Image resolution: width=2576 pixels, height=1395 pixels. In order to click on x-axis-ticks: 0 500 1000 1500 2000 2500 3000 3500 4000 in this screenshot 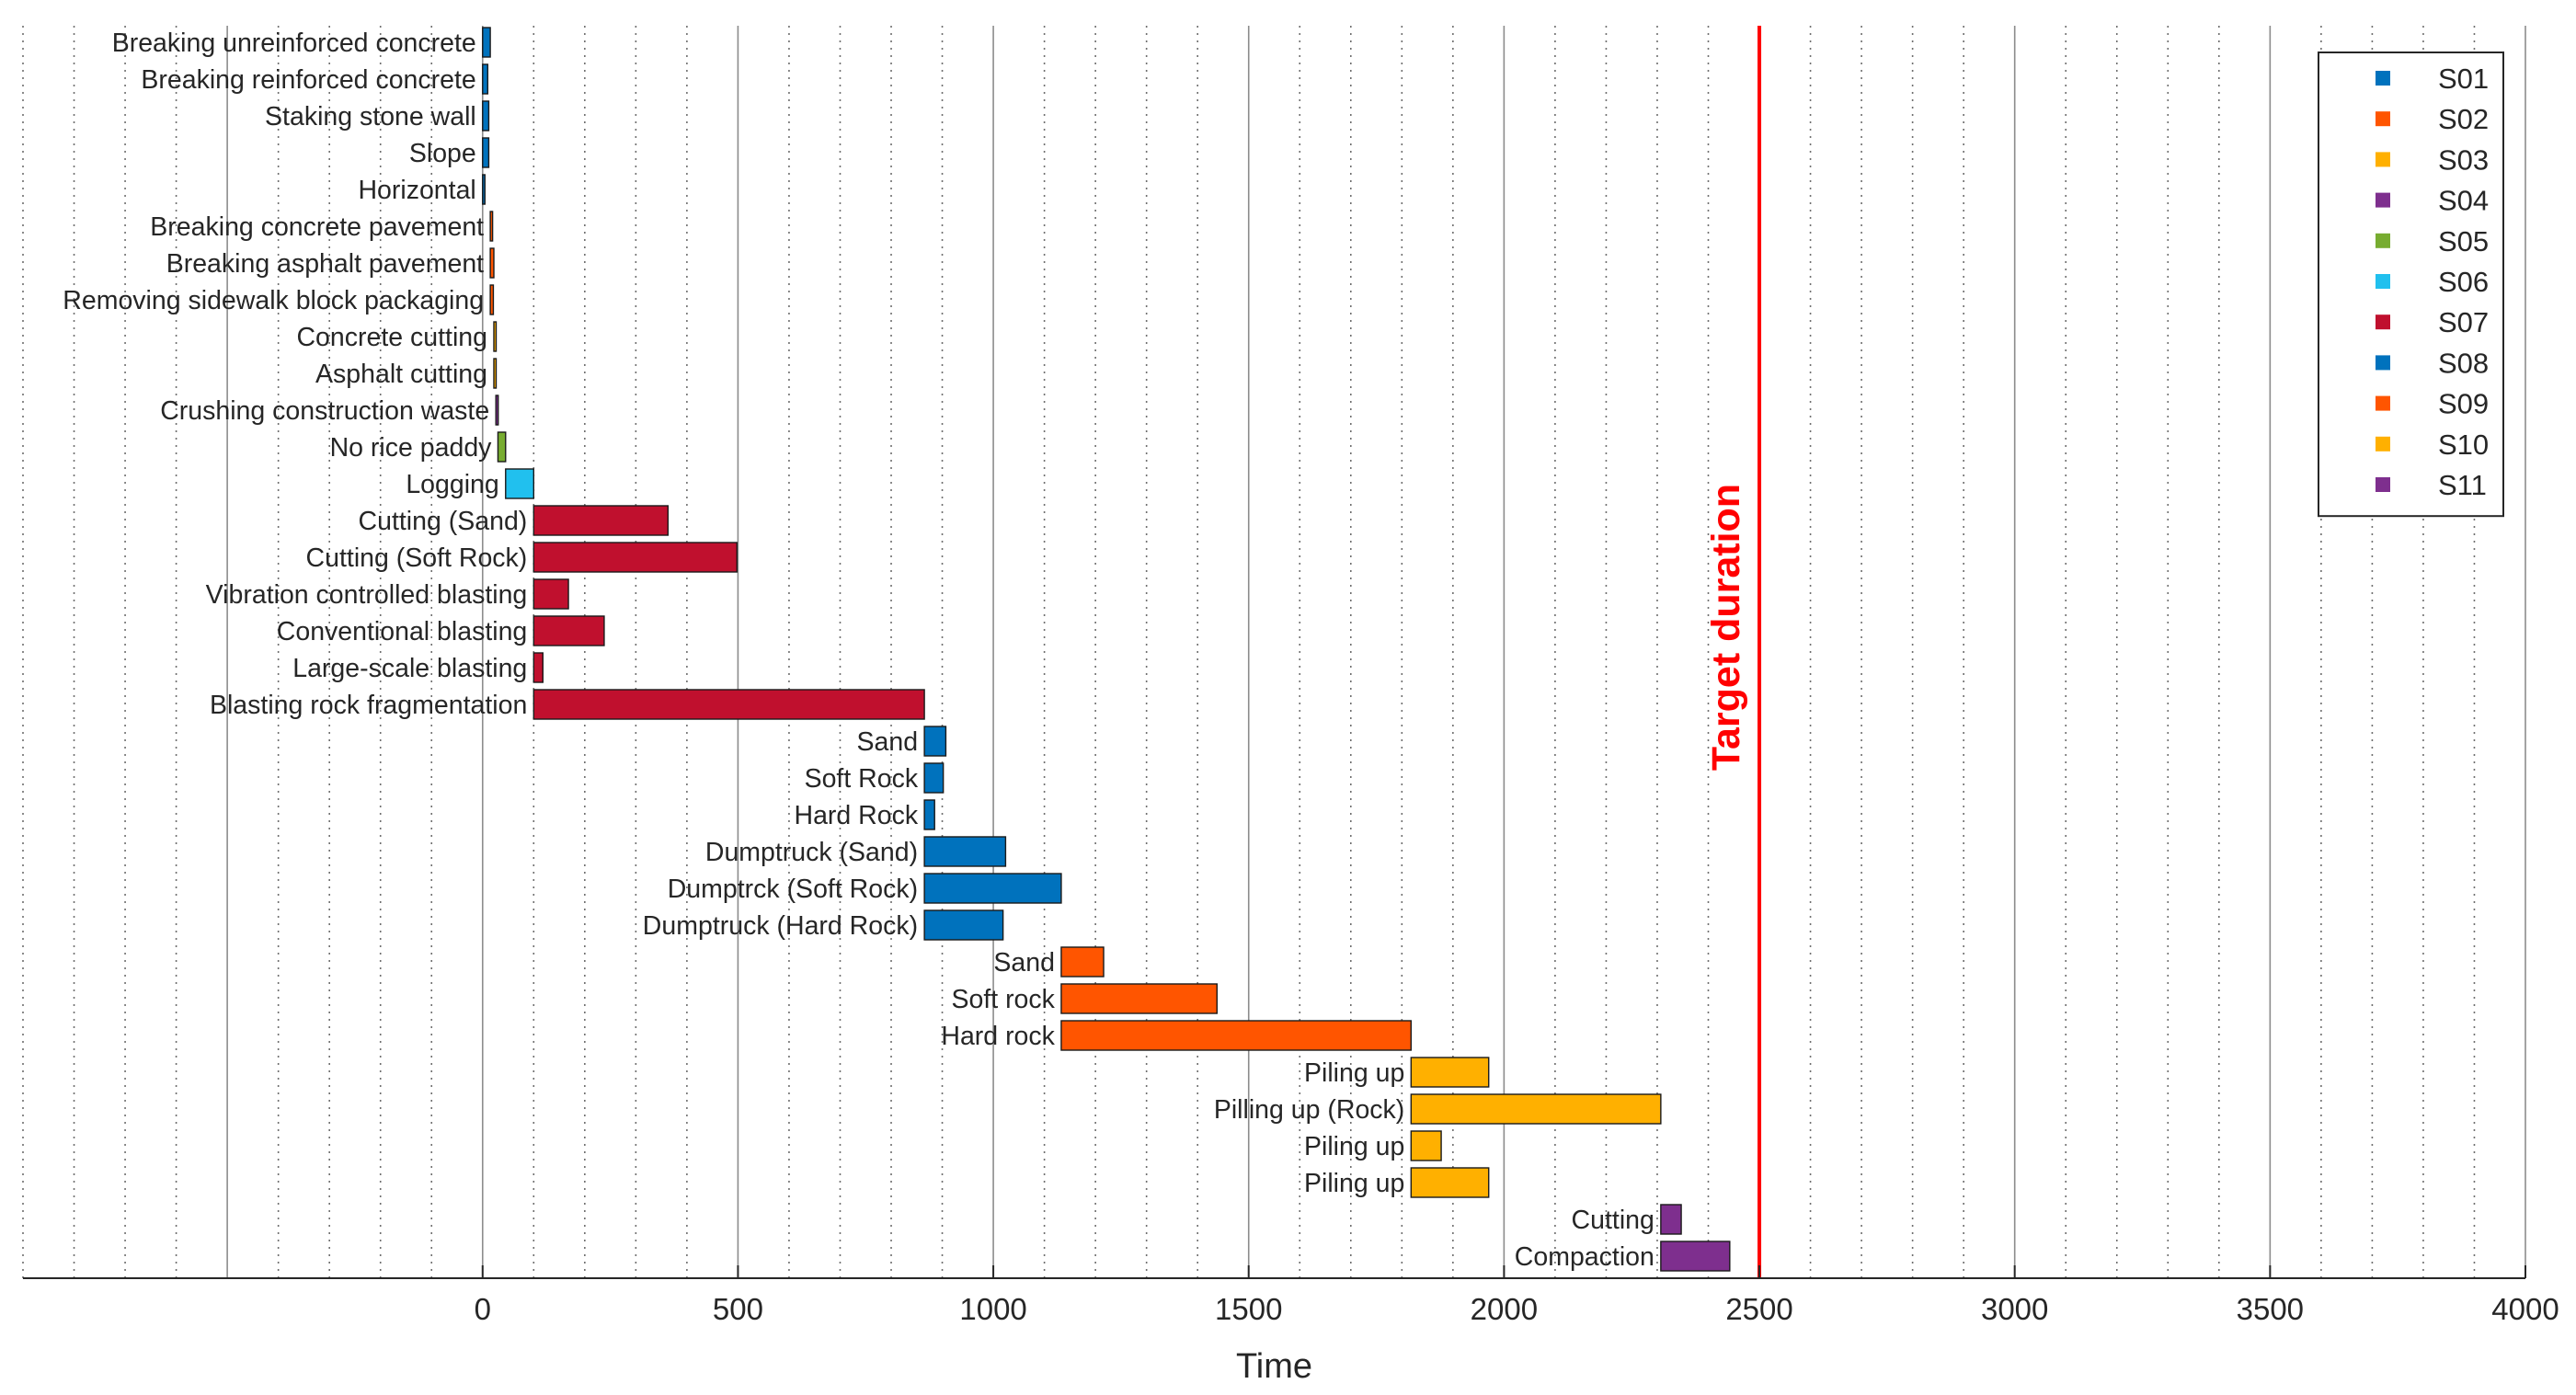, I will do `click(1517, 1295)`.